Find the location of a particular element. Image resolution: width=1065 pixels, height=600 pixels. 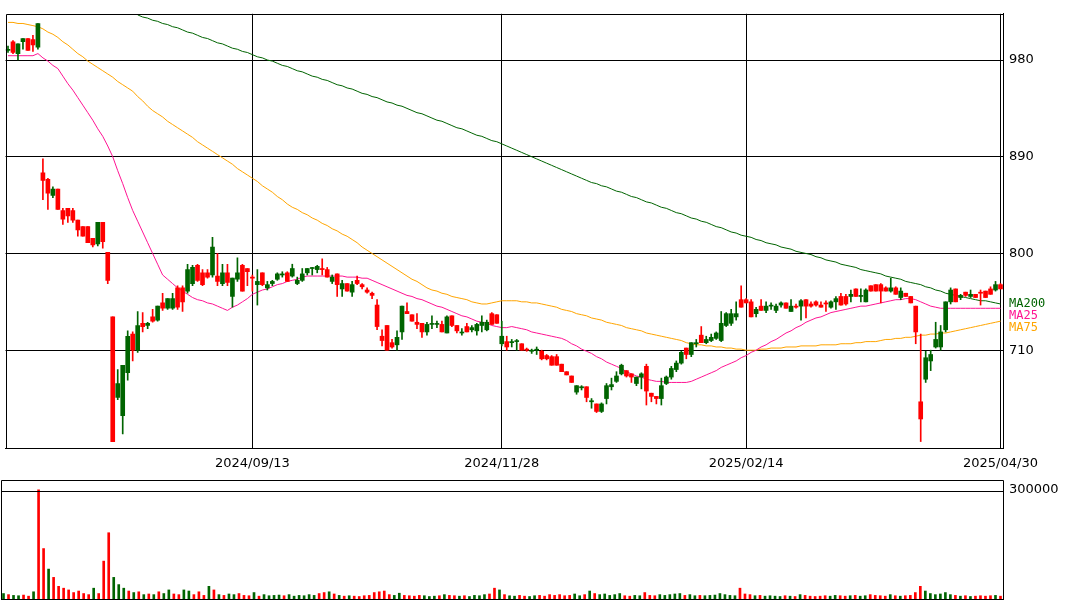

x-tick-label: 2024/09/13 is located at coordinates (252, 463).